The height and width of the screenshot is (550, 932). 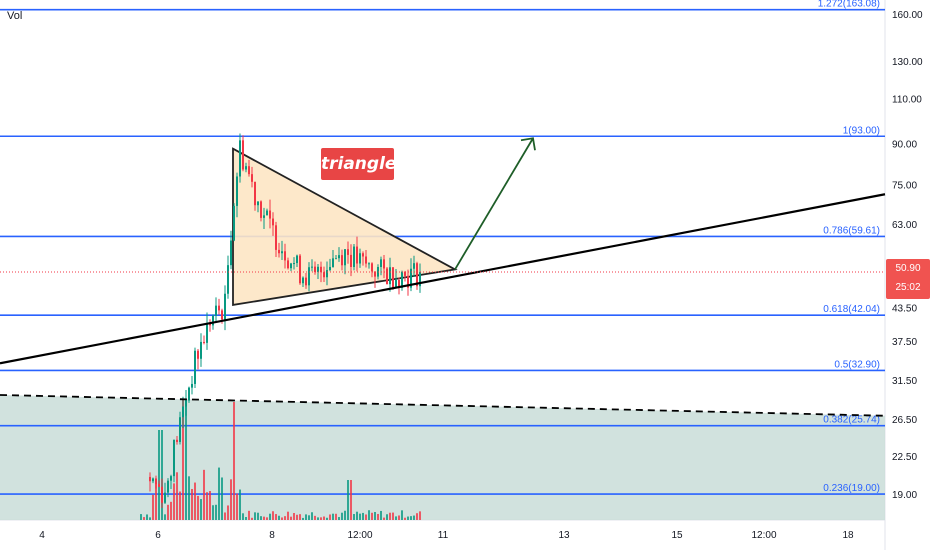 I want to click on time-axis-tick: 15, so click(x=677, y=535).